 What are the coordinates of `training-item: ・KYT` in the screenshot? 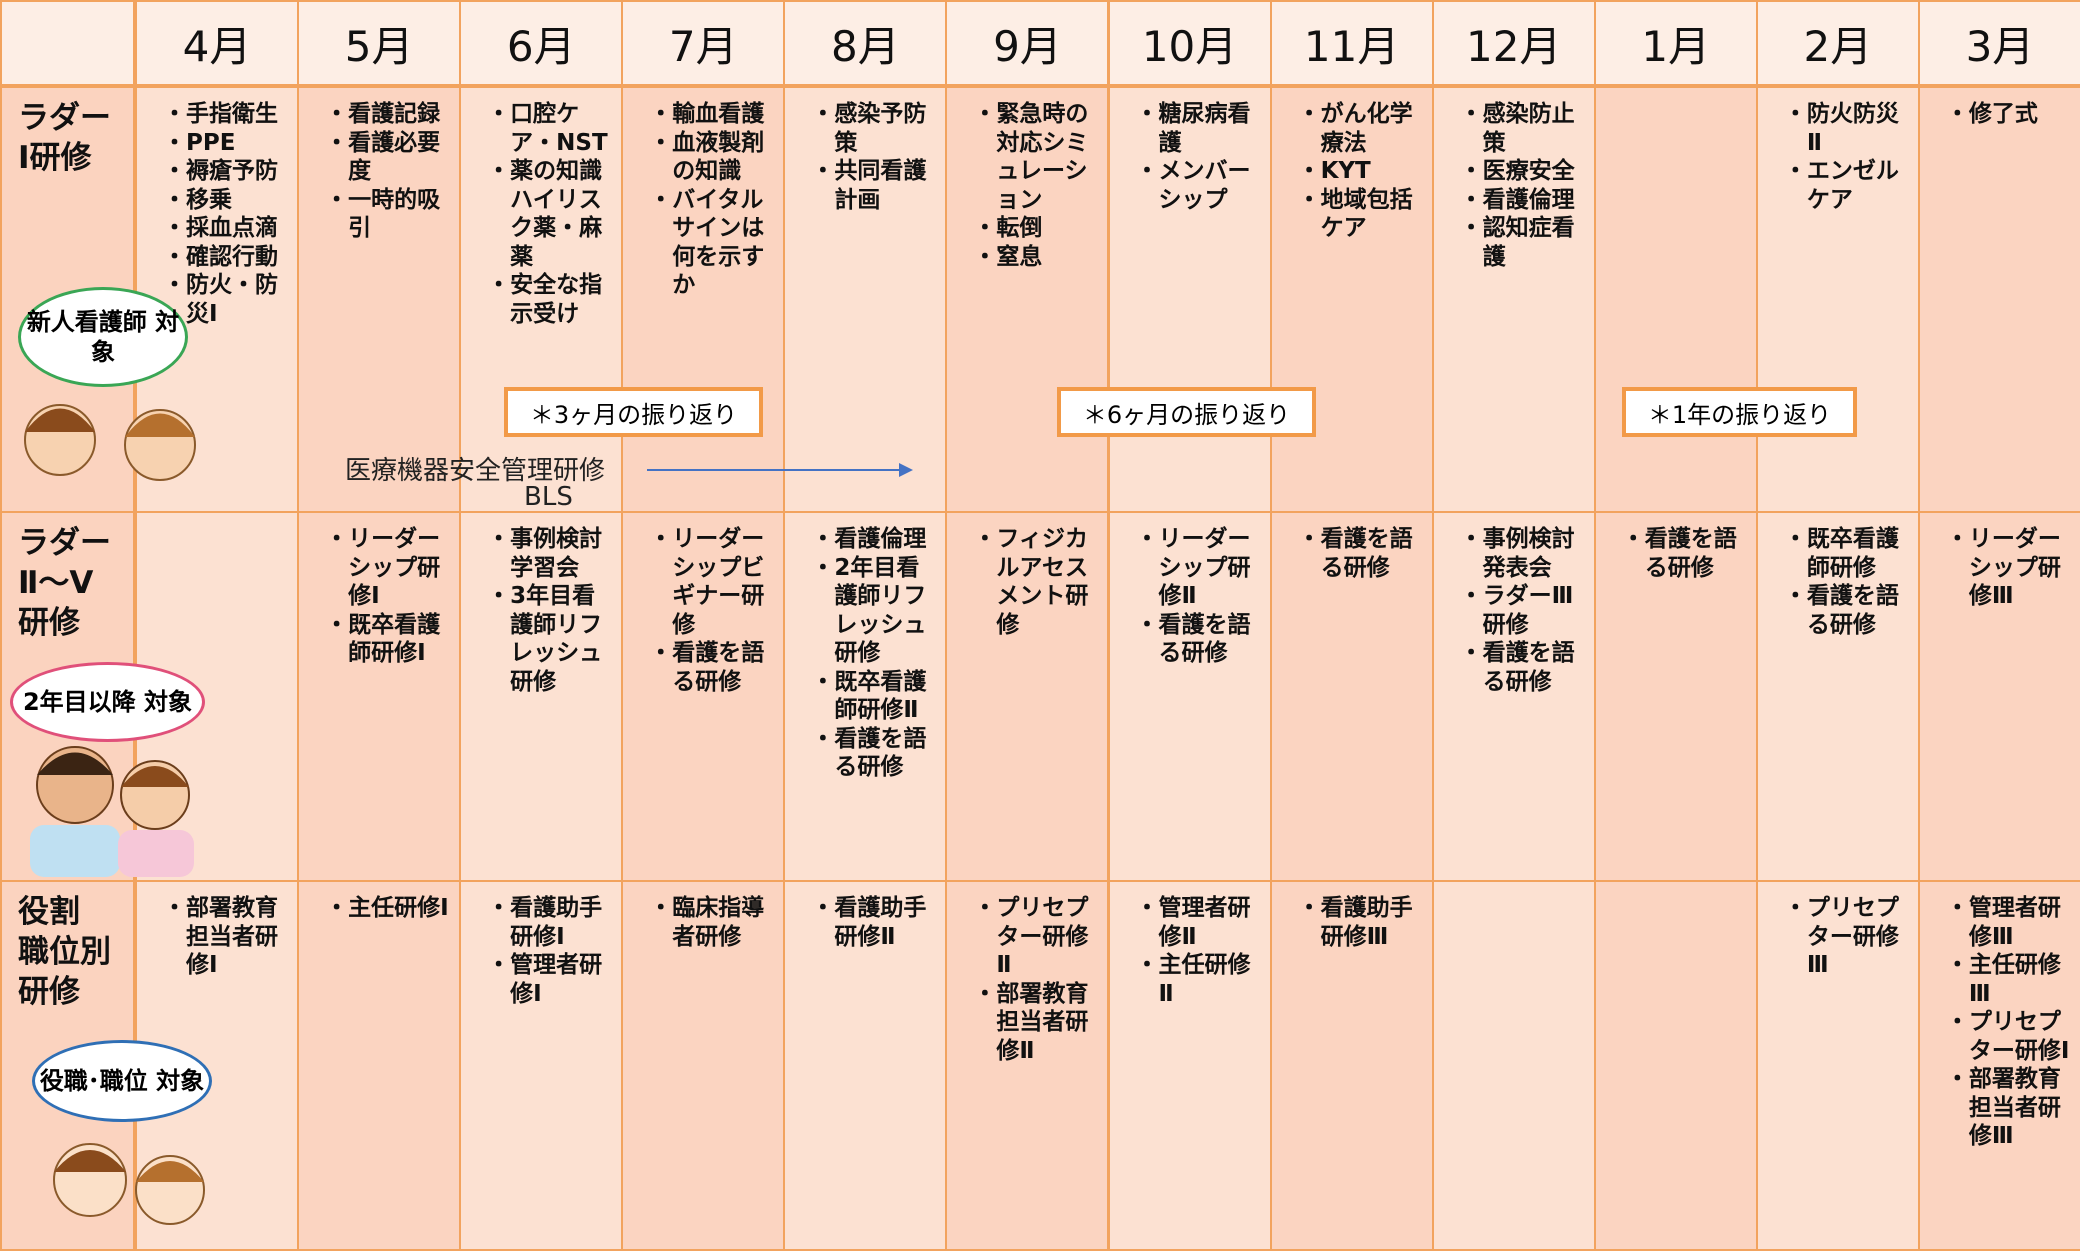 It's located at (1334, 171).